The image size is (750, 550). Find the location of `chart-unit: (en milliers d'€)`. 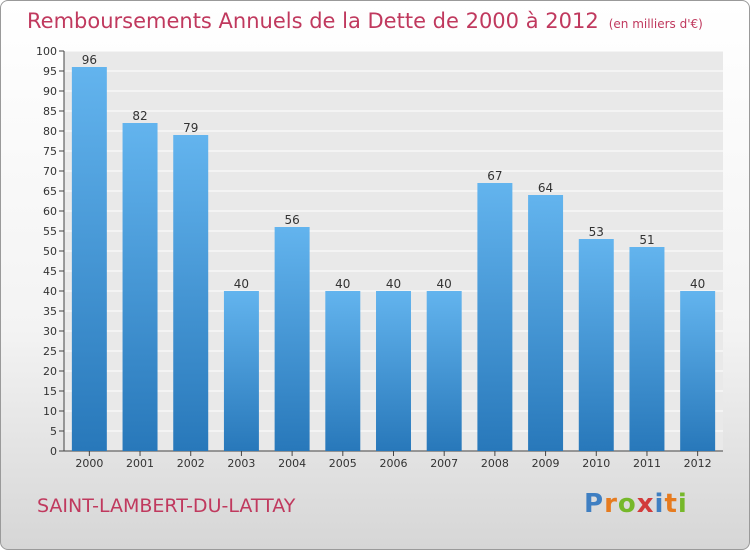

chart-unit: (en milliers d'€) is located at coordinates (655, 24).